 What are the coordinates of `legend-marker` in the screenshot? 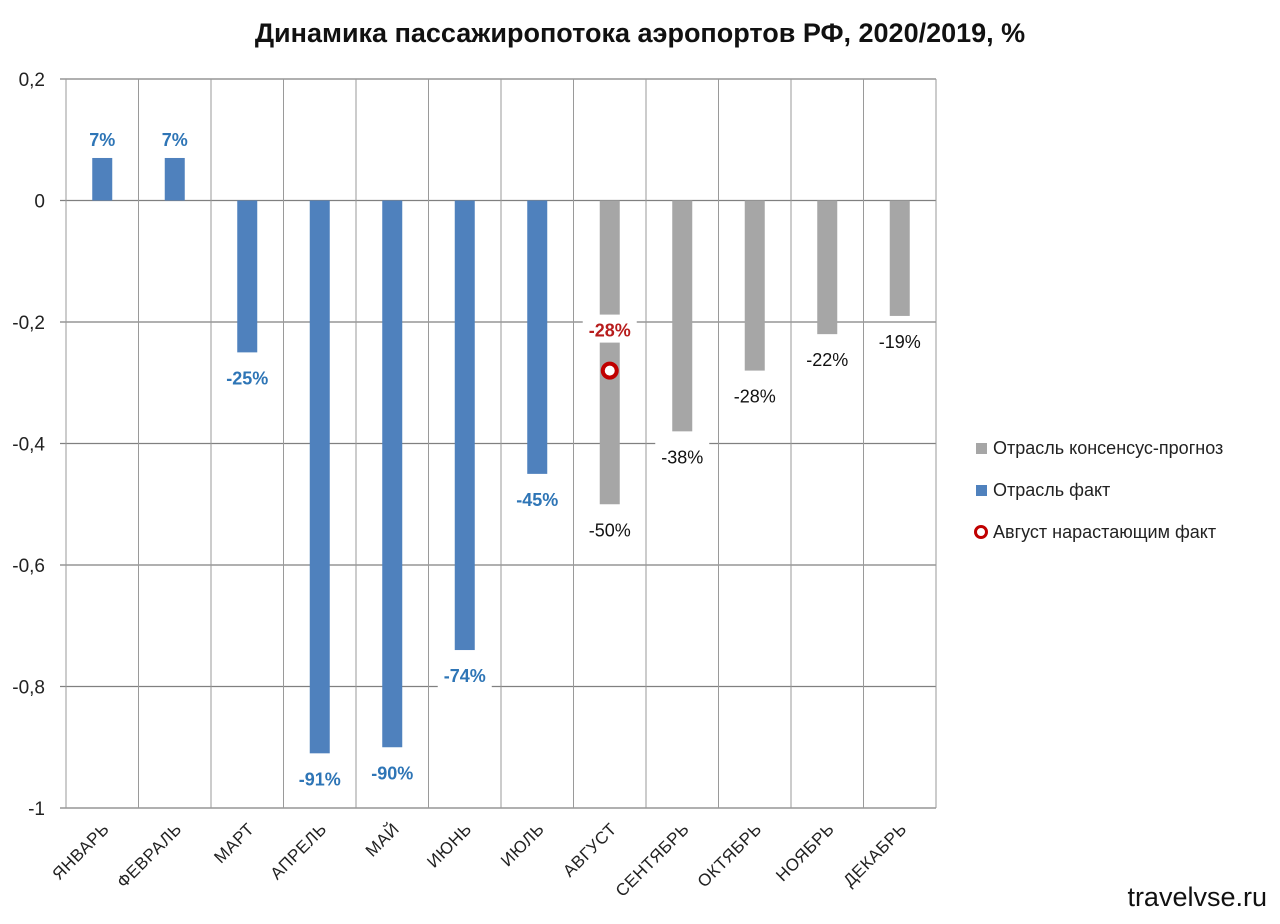 It's located at (981, 532).